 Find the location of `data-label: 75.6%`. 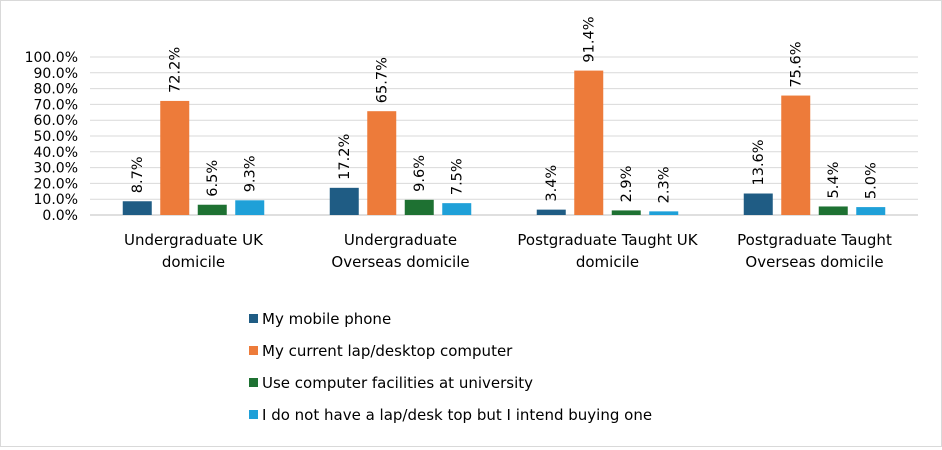

data-label: 75.6% is located at coordinates (797, 64).